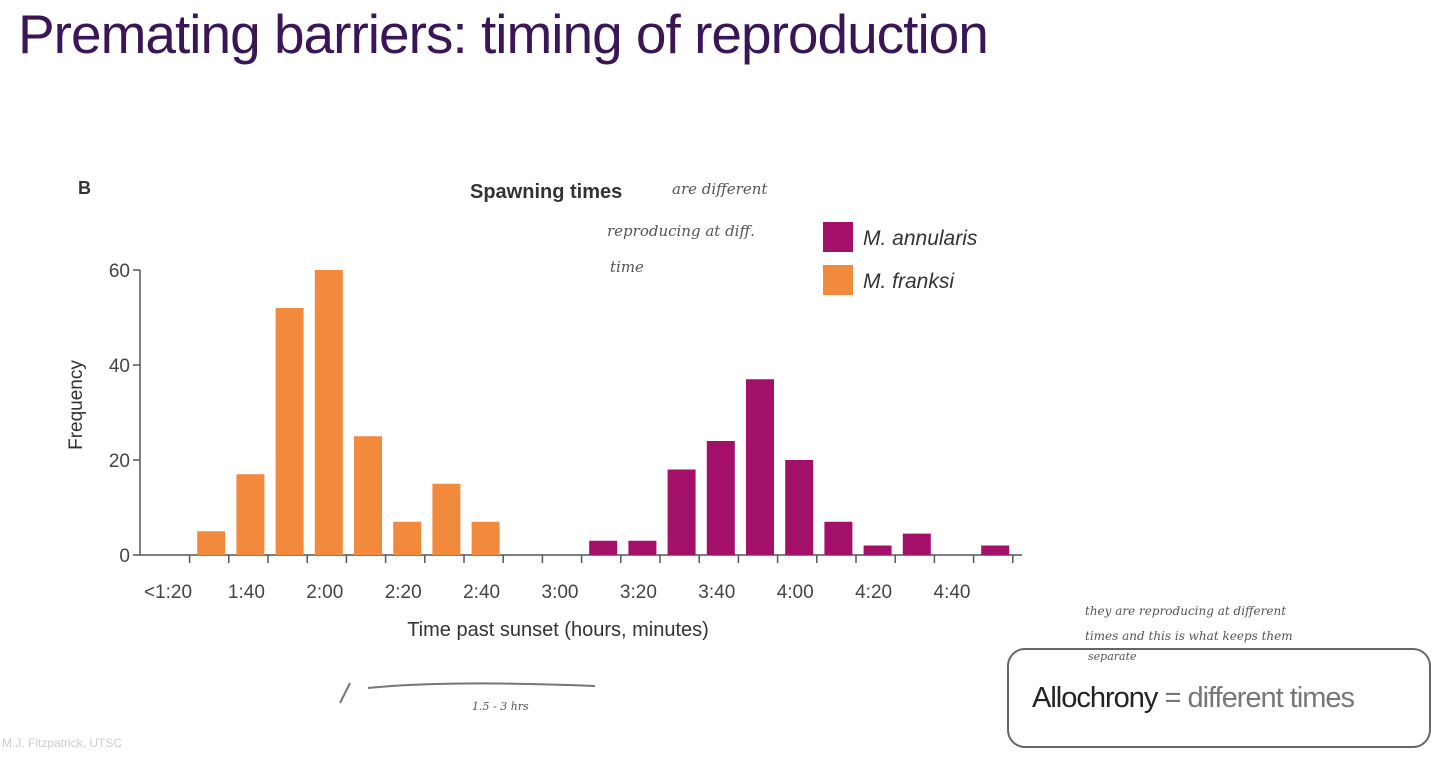 Image resolution: width=1440 pixels, height=757 pixels. I want to click on y-tick-label: 20, so click(119, 461).